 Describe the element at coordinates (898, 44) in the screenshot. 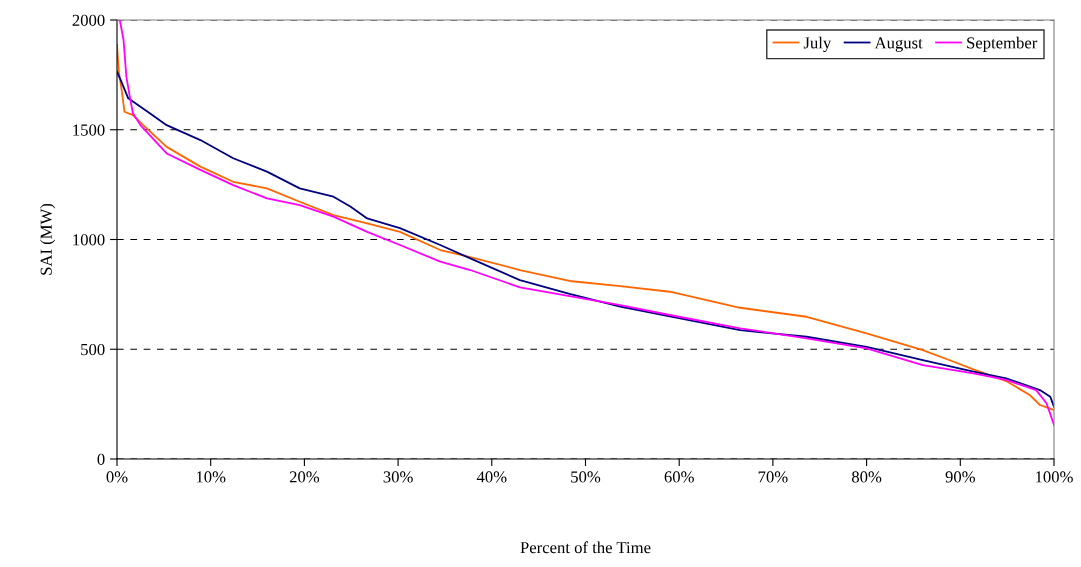

I see `legend-label: August` at that location.